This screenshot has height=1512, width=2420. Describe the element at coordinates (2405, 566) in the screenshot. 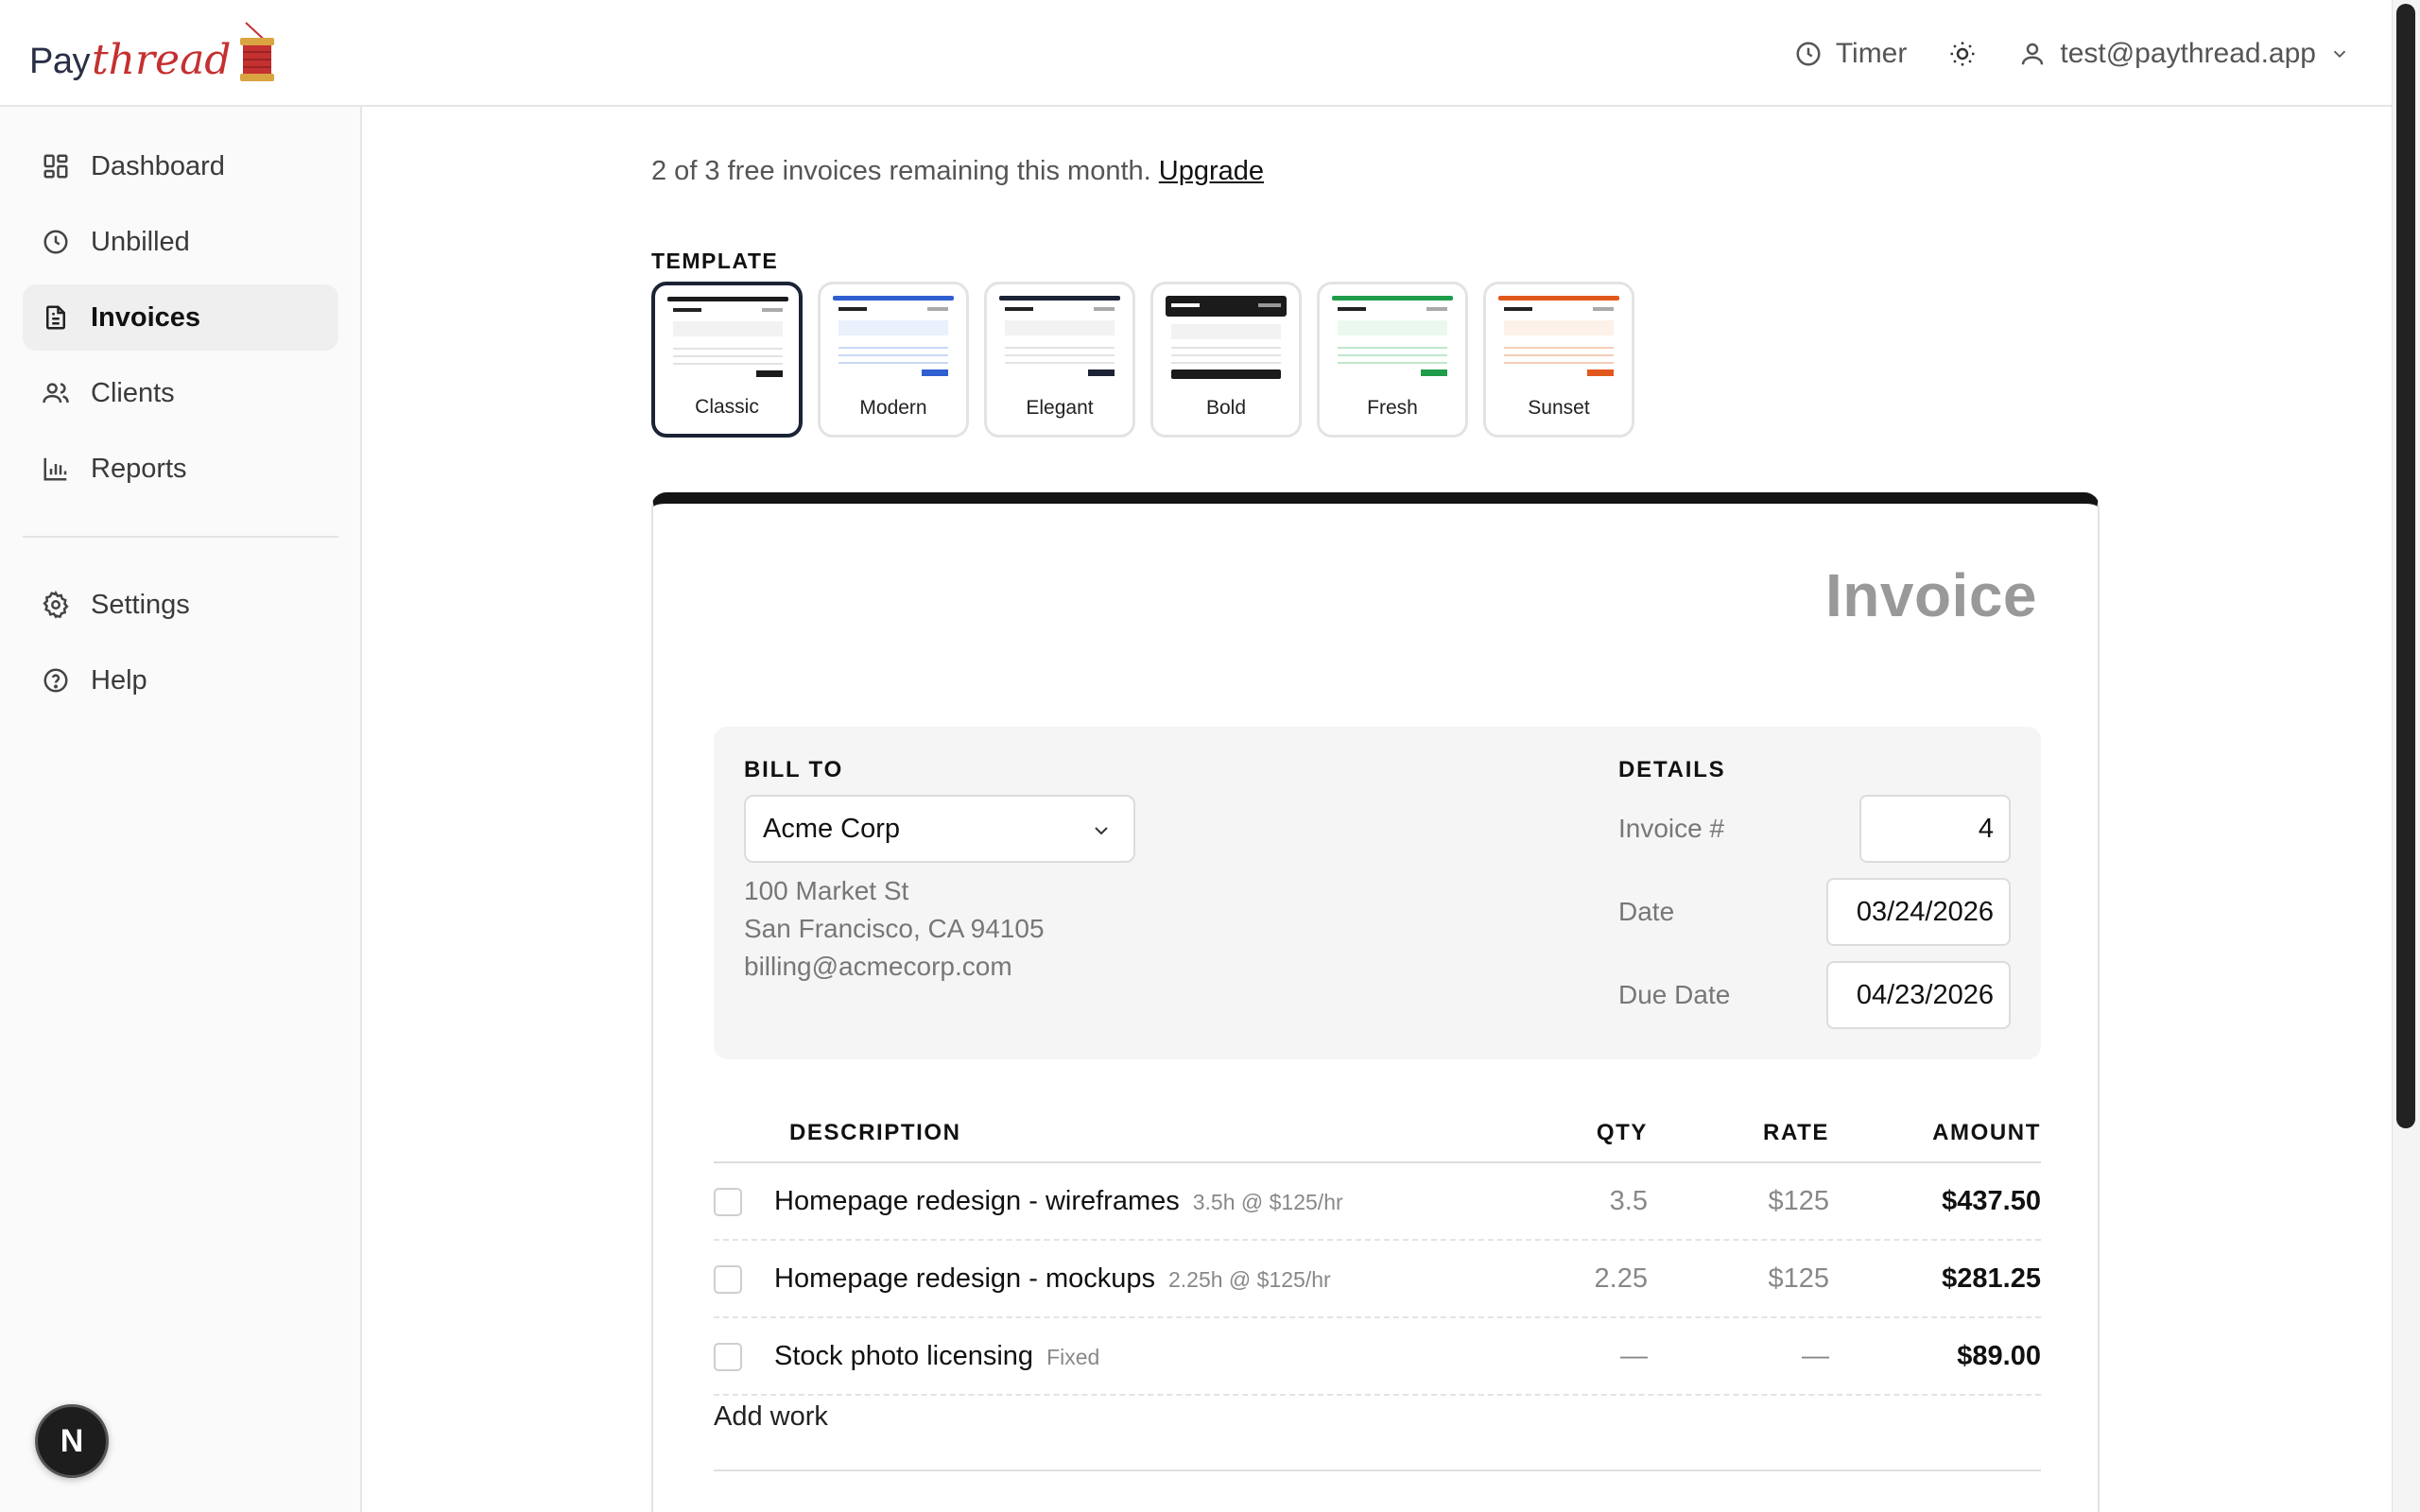

I see `scrollbar-thumb` at that location.